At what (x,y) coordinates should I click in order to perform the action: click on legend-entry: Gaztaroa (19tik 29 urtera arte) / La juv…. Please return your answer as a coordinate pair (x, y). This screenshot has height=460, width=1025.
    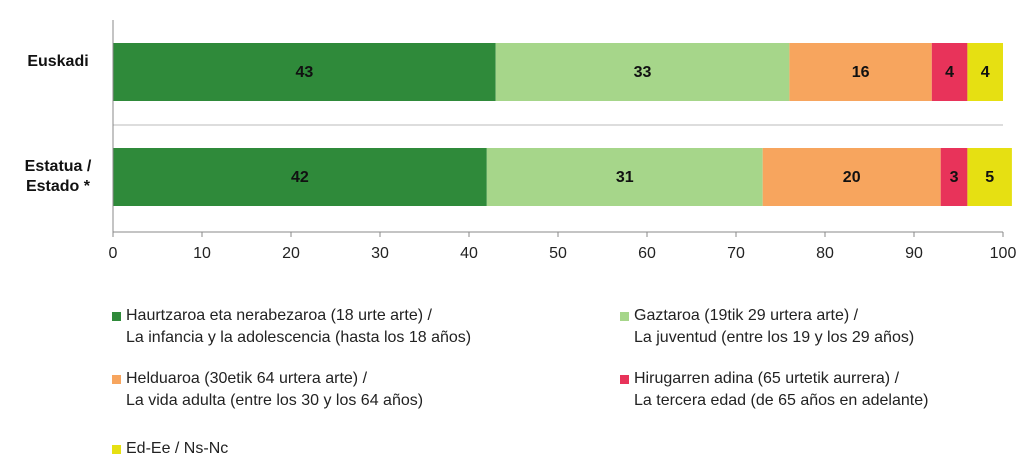
    Looking at the image, I should click on (767, 327).